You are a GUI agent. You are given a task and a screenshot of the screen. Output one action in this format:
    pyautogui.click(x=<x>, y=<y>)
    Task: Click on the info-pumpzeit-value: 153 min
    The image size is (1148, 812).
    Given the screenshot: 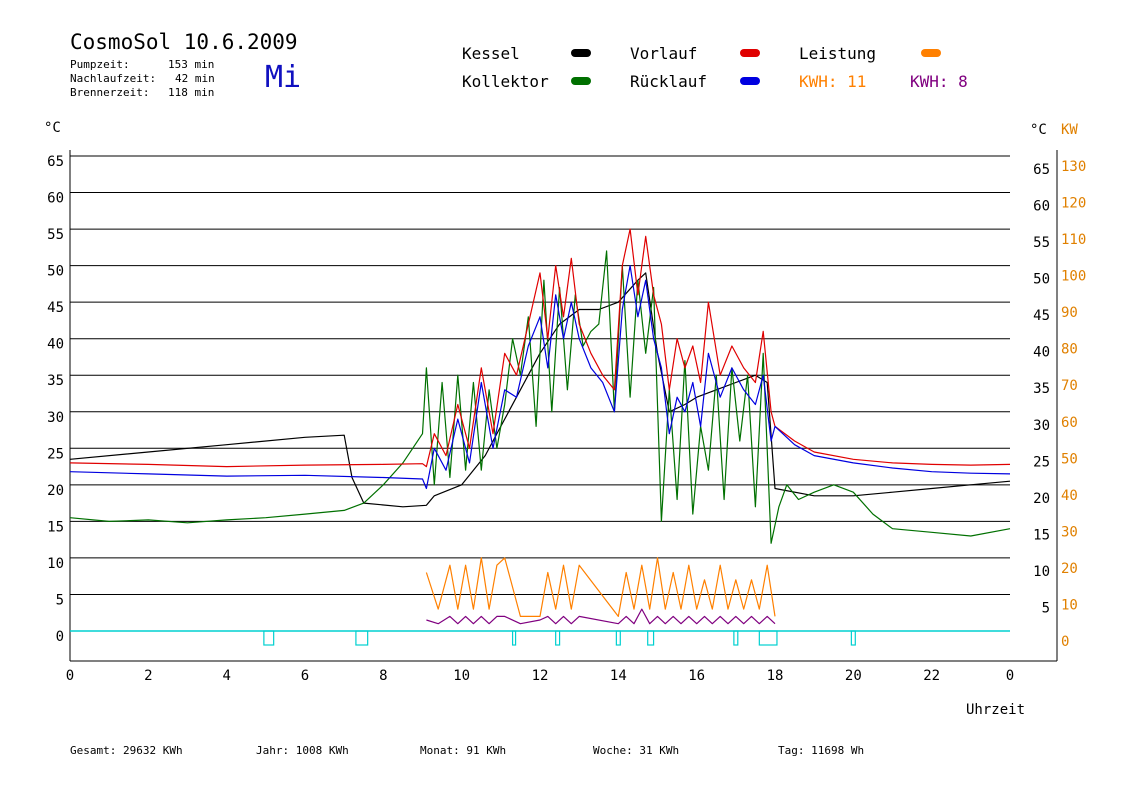 What is the action you would take?
    pyautogui.click(x=191, y=64)
    